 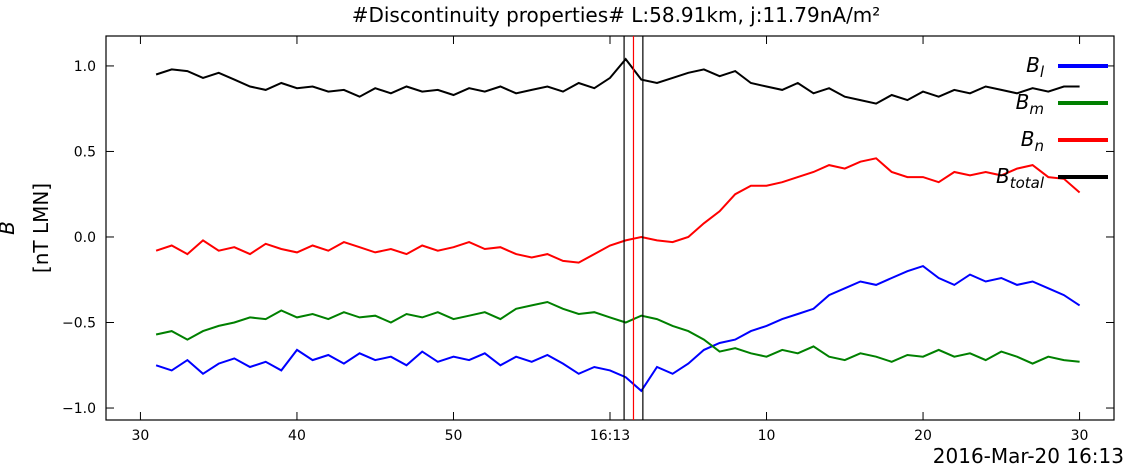 I want to click on x-tick-label: 20, so click(x=923, y=436).